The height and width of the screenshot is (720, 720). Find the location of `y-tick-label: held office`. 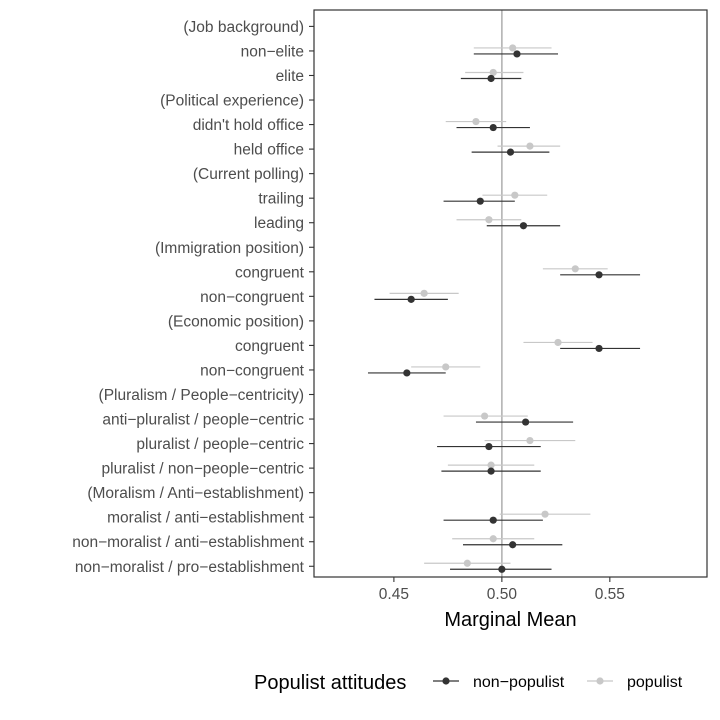

y-tick-label: held office is located at coordinates (269, 150).